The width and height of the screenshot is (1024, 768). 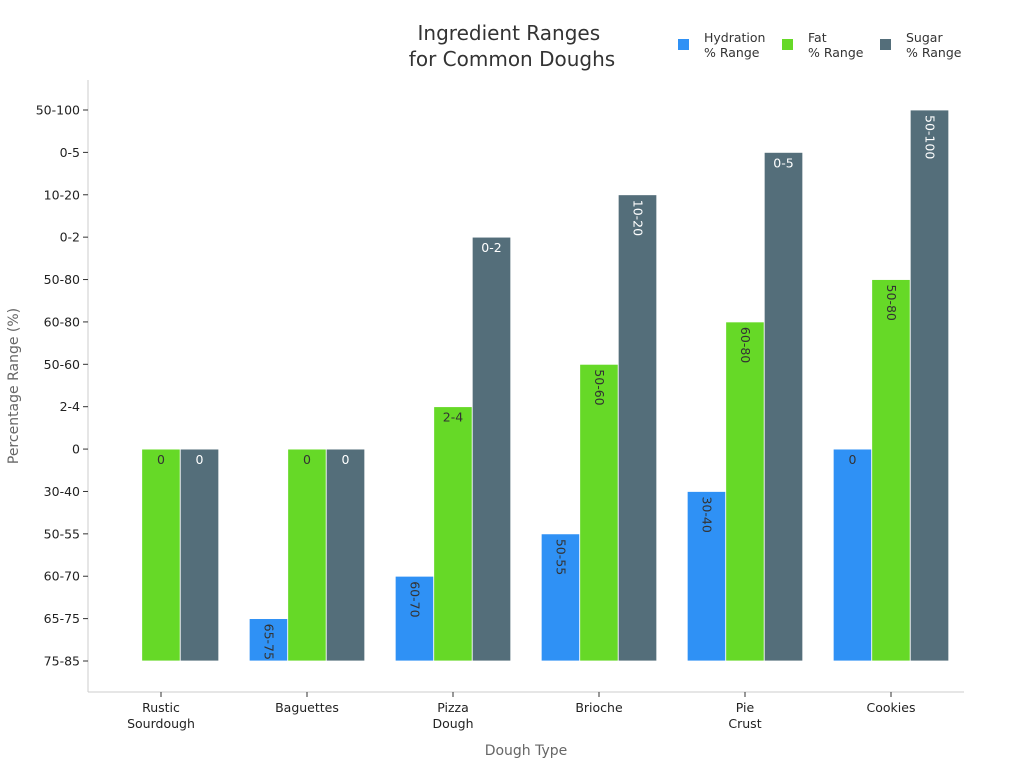 I want to click on y-tick-label: 2-4, so click(x=70, y=406).